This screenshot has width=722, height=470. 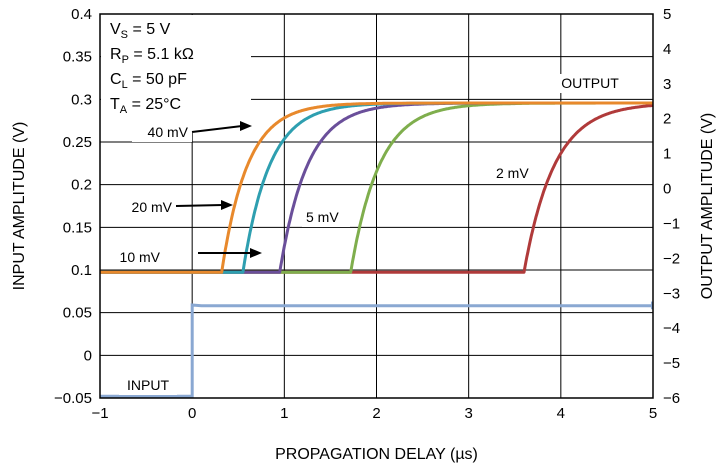 What do you see at coordinates (322, 217) in the screenshot?
I see `annotation-od5: 5 mV` at bounding box center [322, 217].